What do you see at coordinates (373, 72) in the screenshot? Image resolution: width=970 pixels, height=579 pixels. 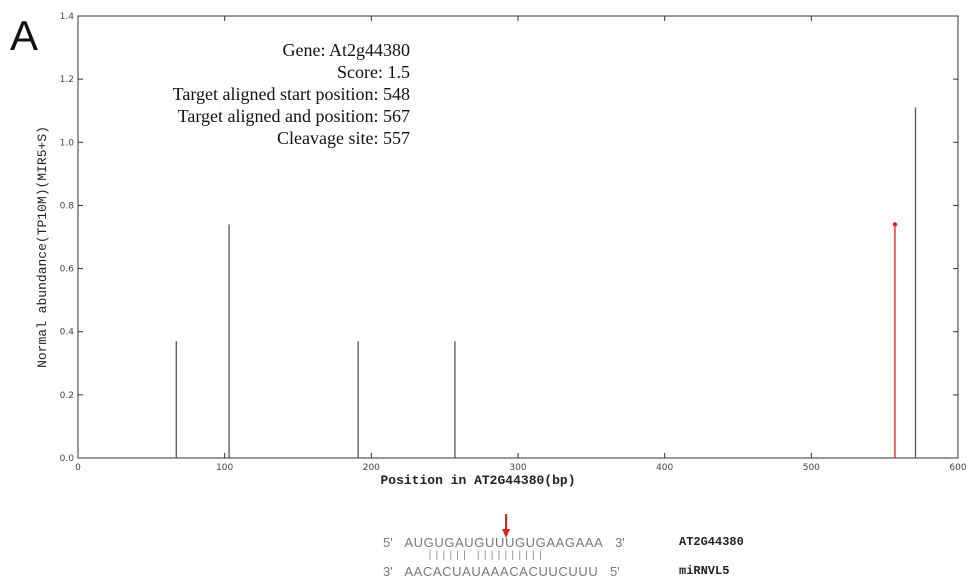 I see `score-label: Score: 1.5` at bounding box center [373, 72].